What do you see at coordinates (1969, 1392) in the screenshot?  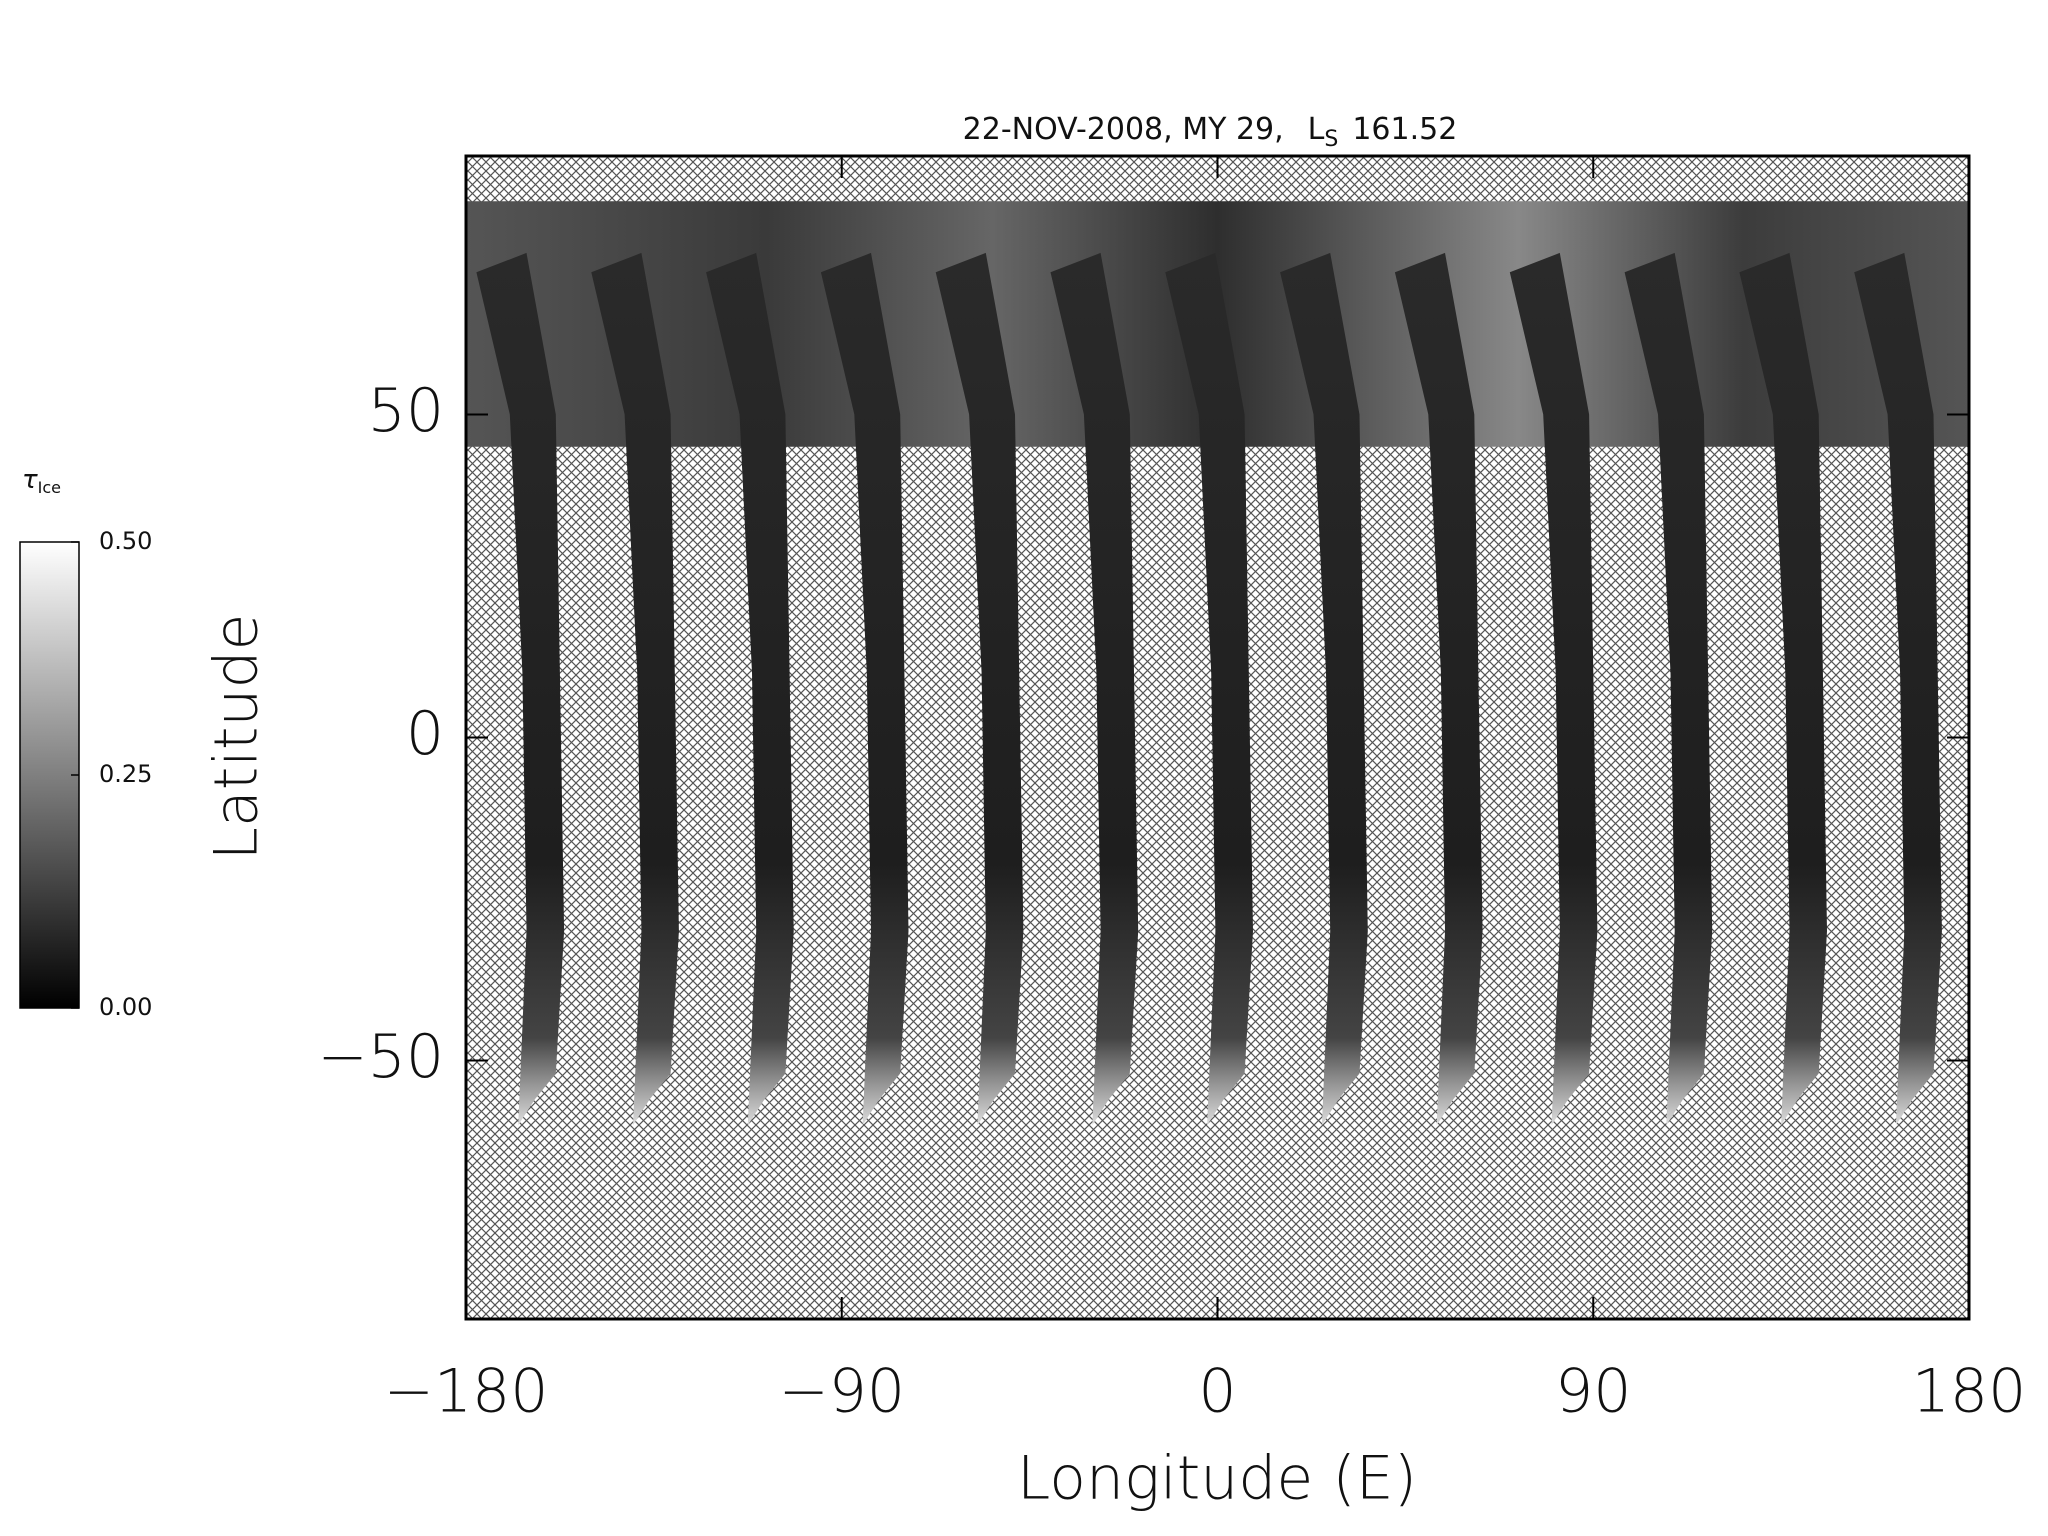 I see `x-tick-label: 180` at bounding box center [1969, 1392].